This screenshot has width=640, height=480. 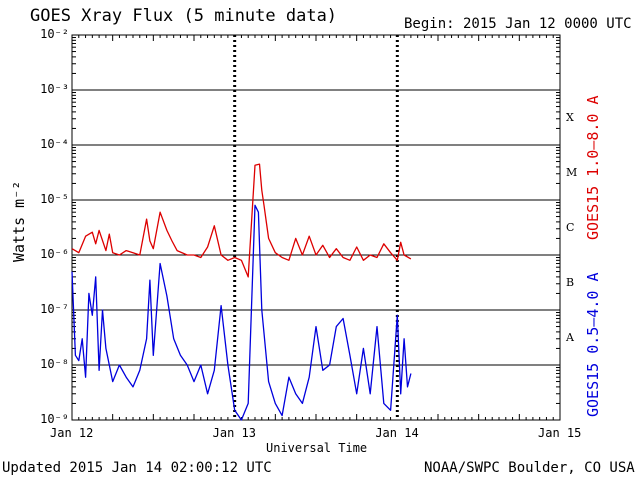 What do you see at coordinates (54, 144) in the screenshot?
I see `y-tick-label: 10⁻⁴` at bounding box center [54, 144].